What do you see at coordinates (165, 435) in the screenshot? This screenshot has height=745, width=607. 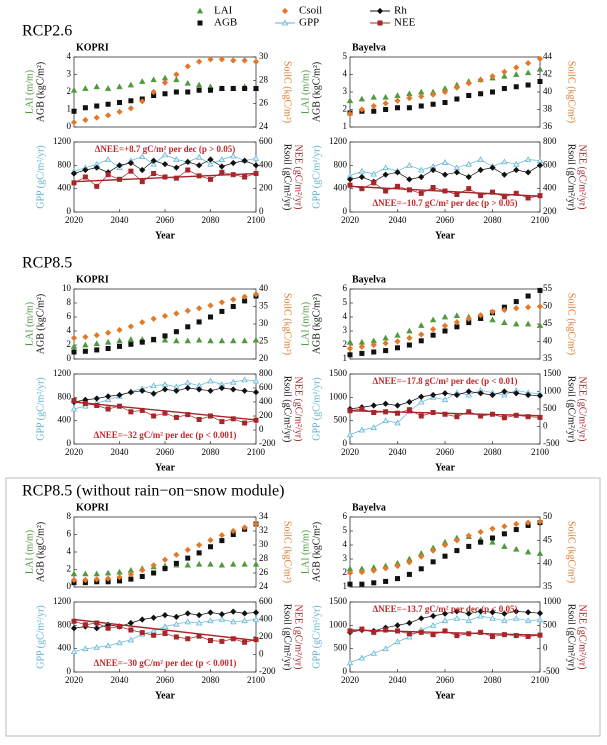 I see `annotation: ΔNEE=−32 gC/m² per dec (p < 0.001)` at bounding box center [165, 435].